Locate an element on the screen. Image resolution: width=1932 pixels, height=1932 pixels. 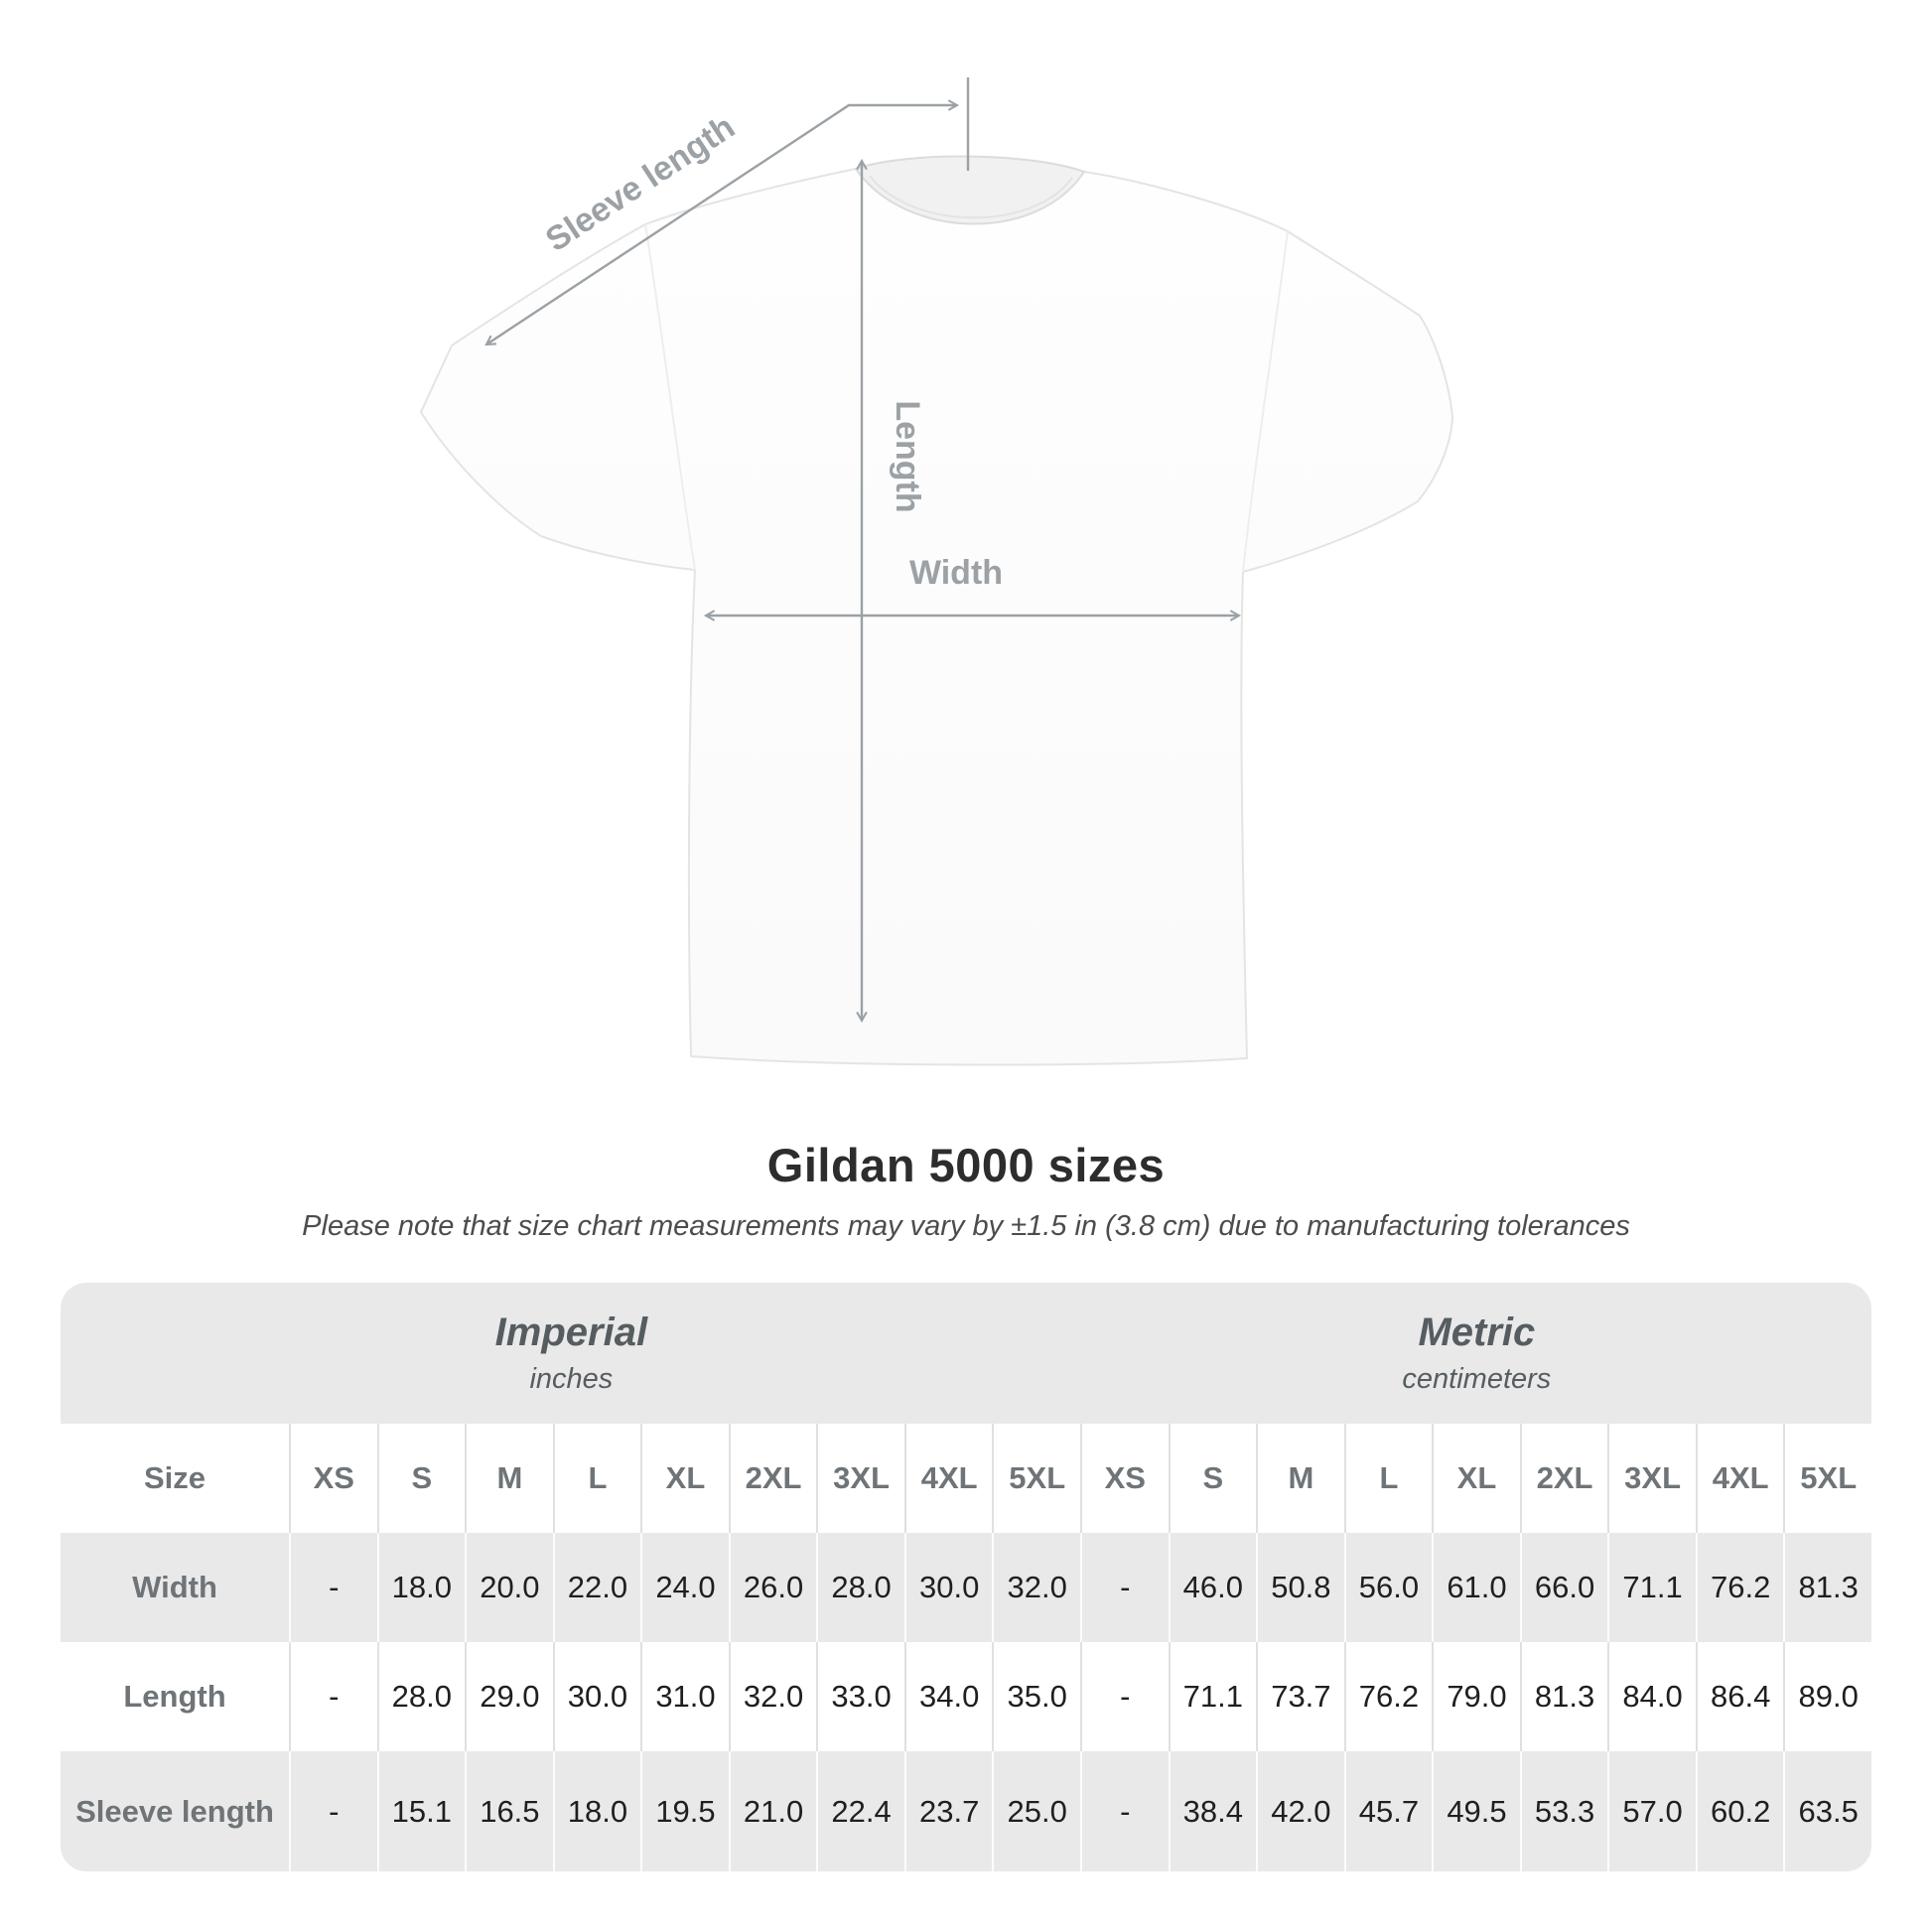
unit-group-imperial: Imperial inches is located at coordinates (572, 1353).